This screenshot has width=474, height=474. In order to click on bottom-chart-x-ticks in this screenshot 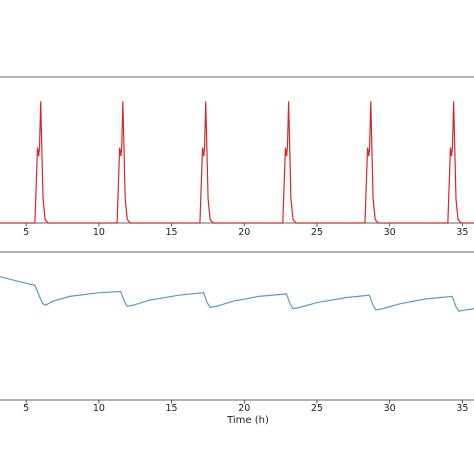, I will do `click(244, 402)`.